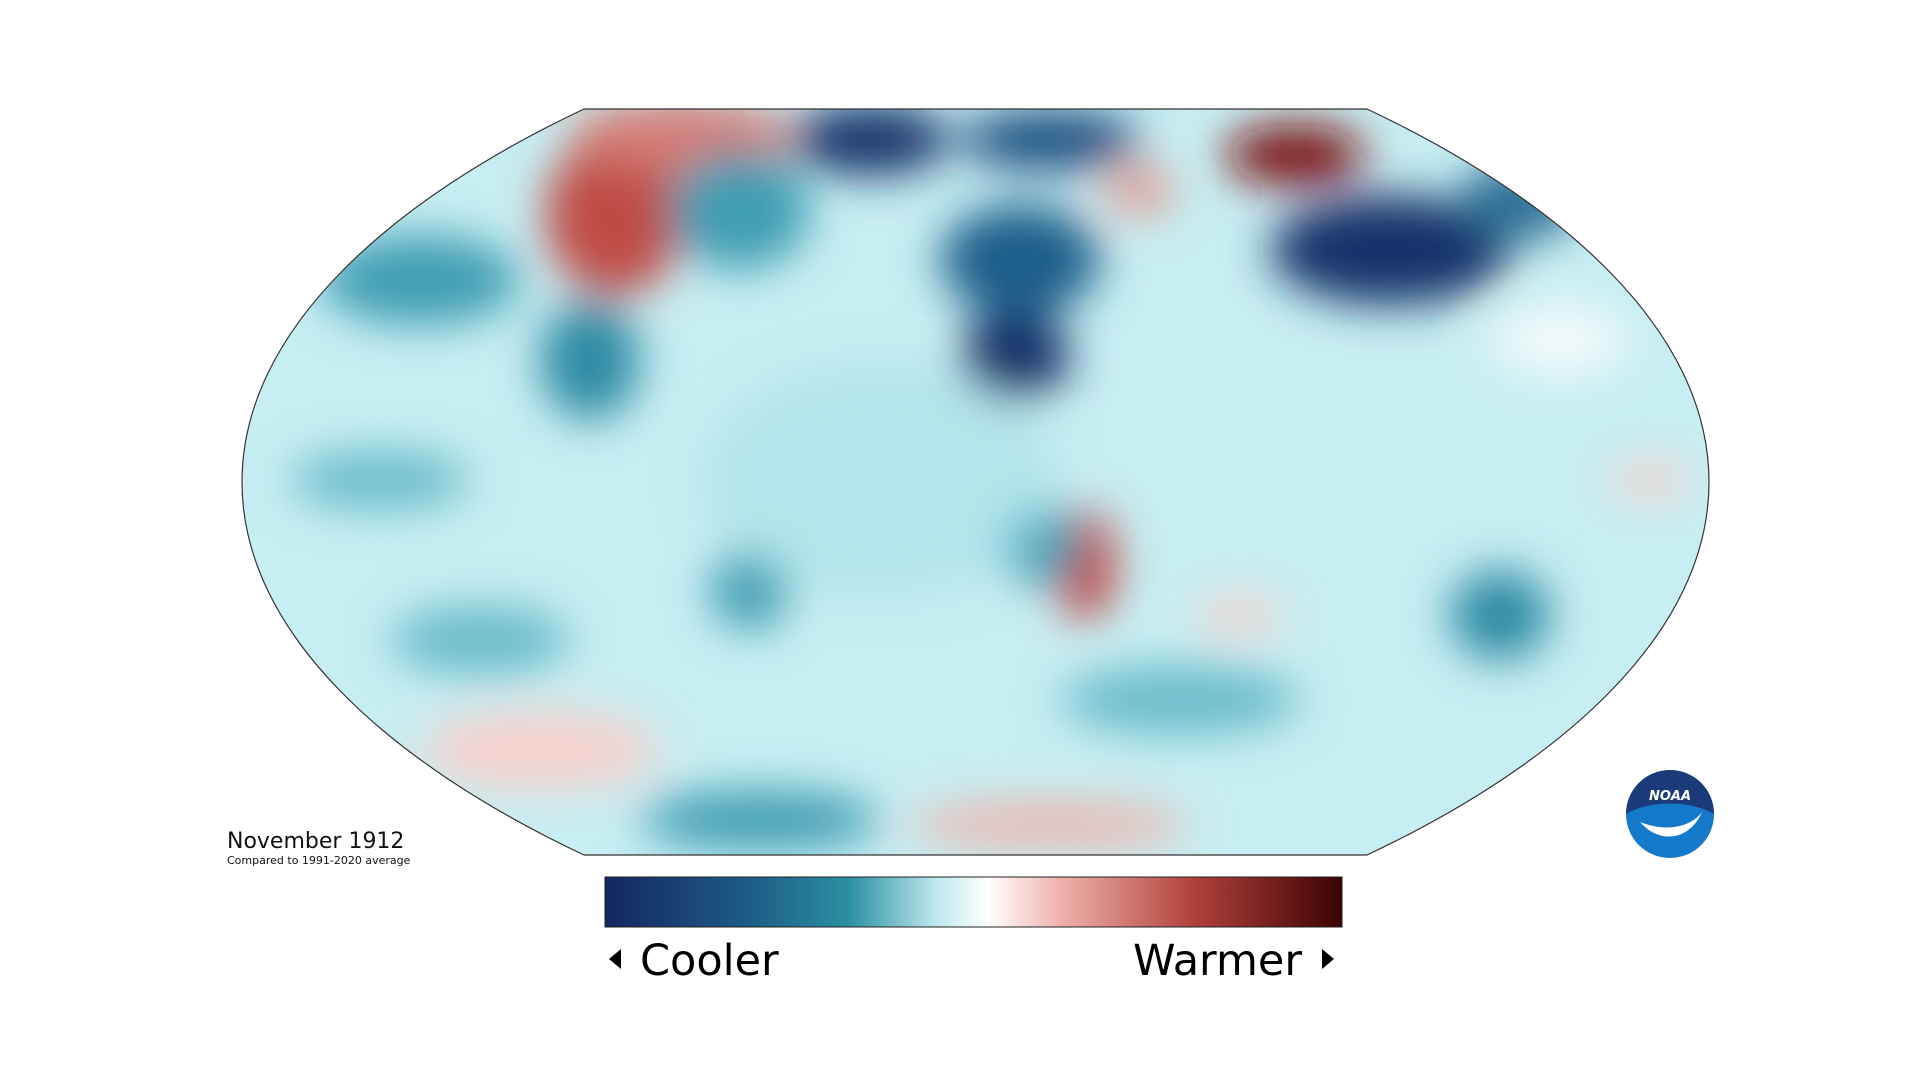  What do you see at coordinates (973, 902) in the screenshot?
I see `color-bar` at bounding box center [973, 902].